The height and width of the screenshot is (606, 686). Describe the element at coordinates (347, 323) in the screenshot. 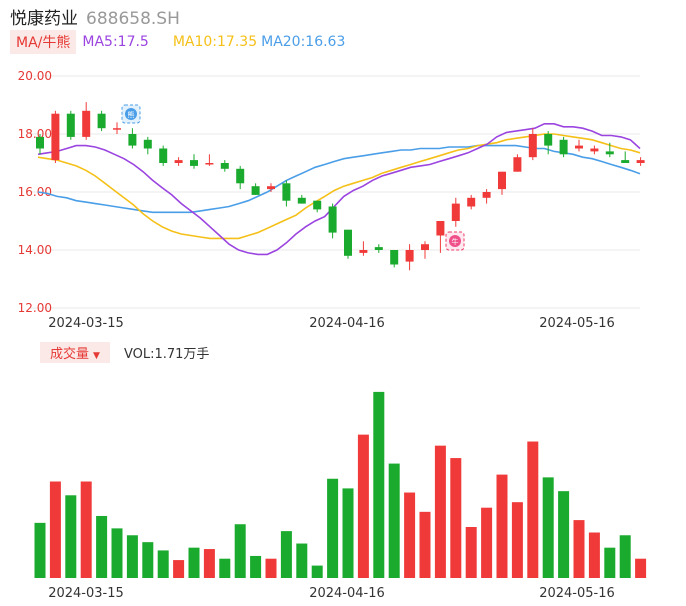

I see `price-date-label: 2024-04-16` at that location.